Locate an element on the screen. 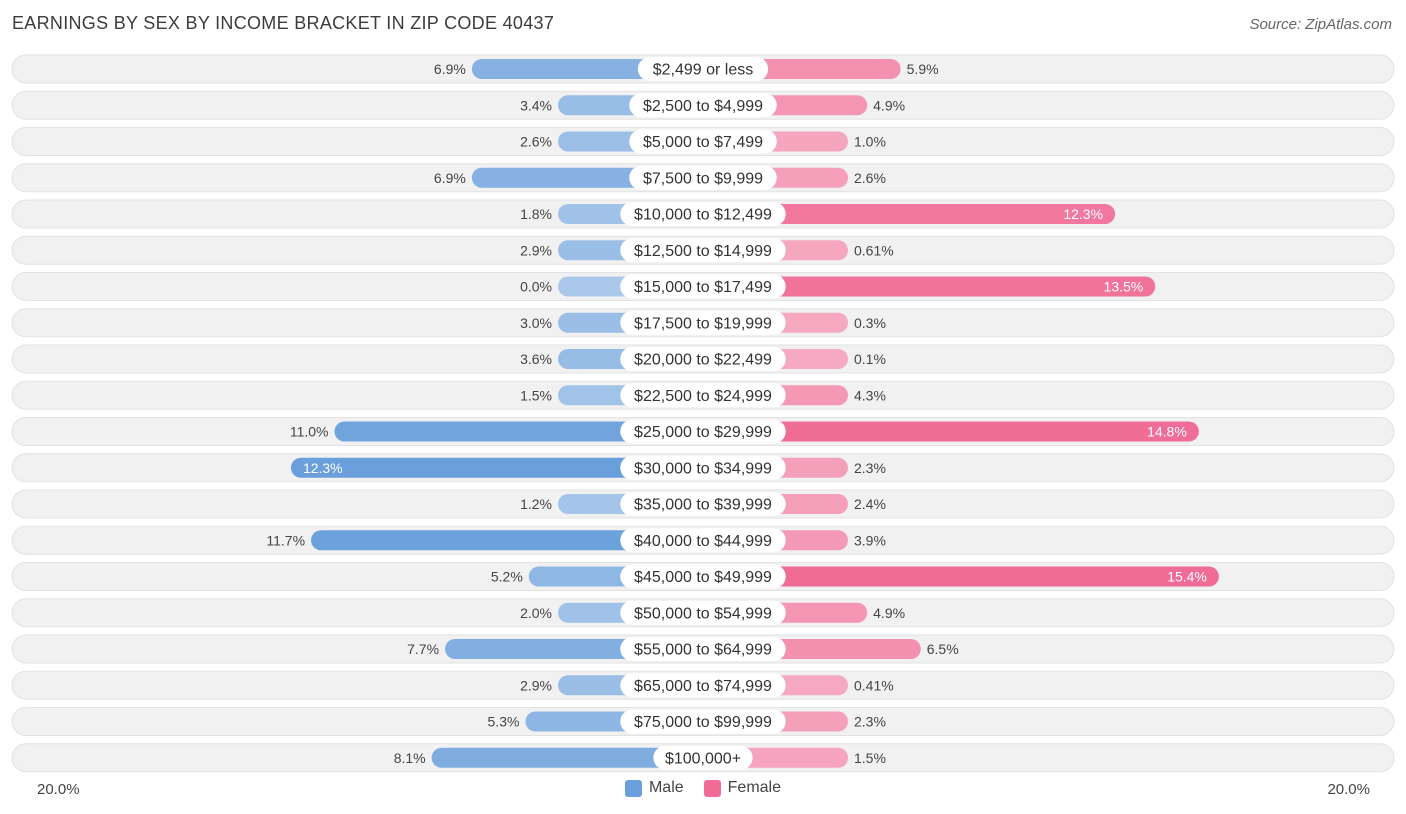  category-label: $22,500 to $24,999 is located at coordinates (703, 396).